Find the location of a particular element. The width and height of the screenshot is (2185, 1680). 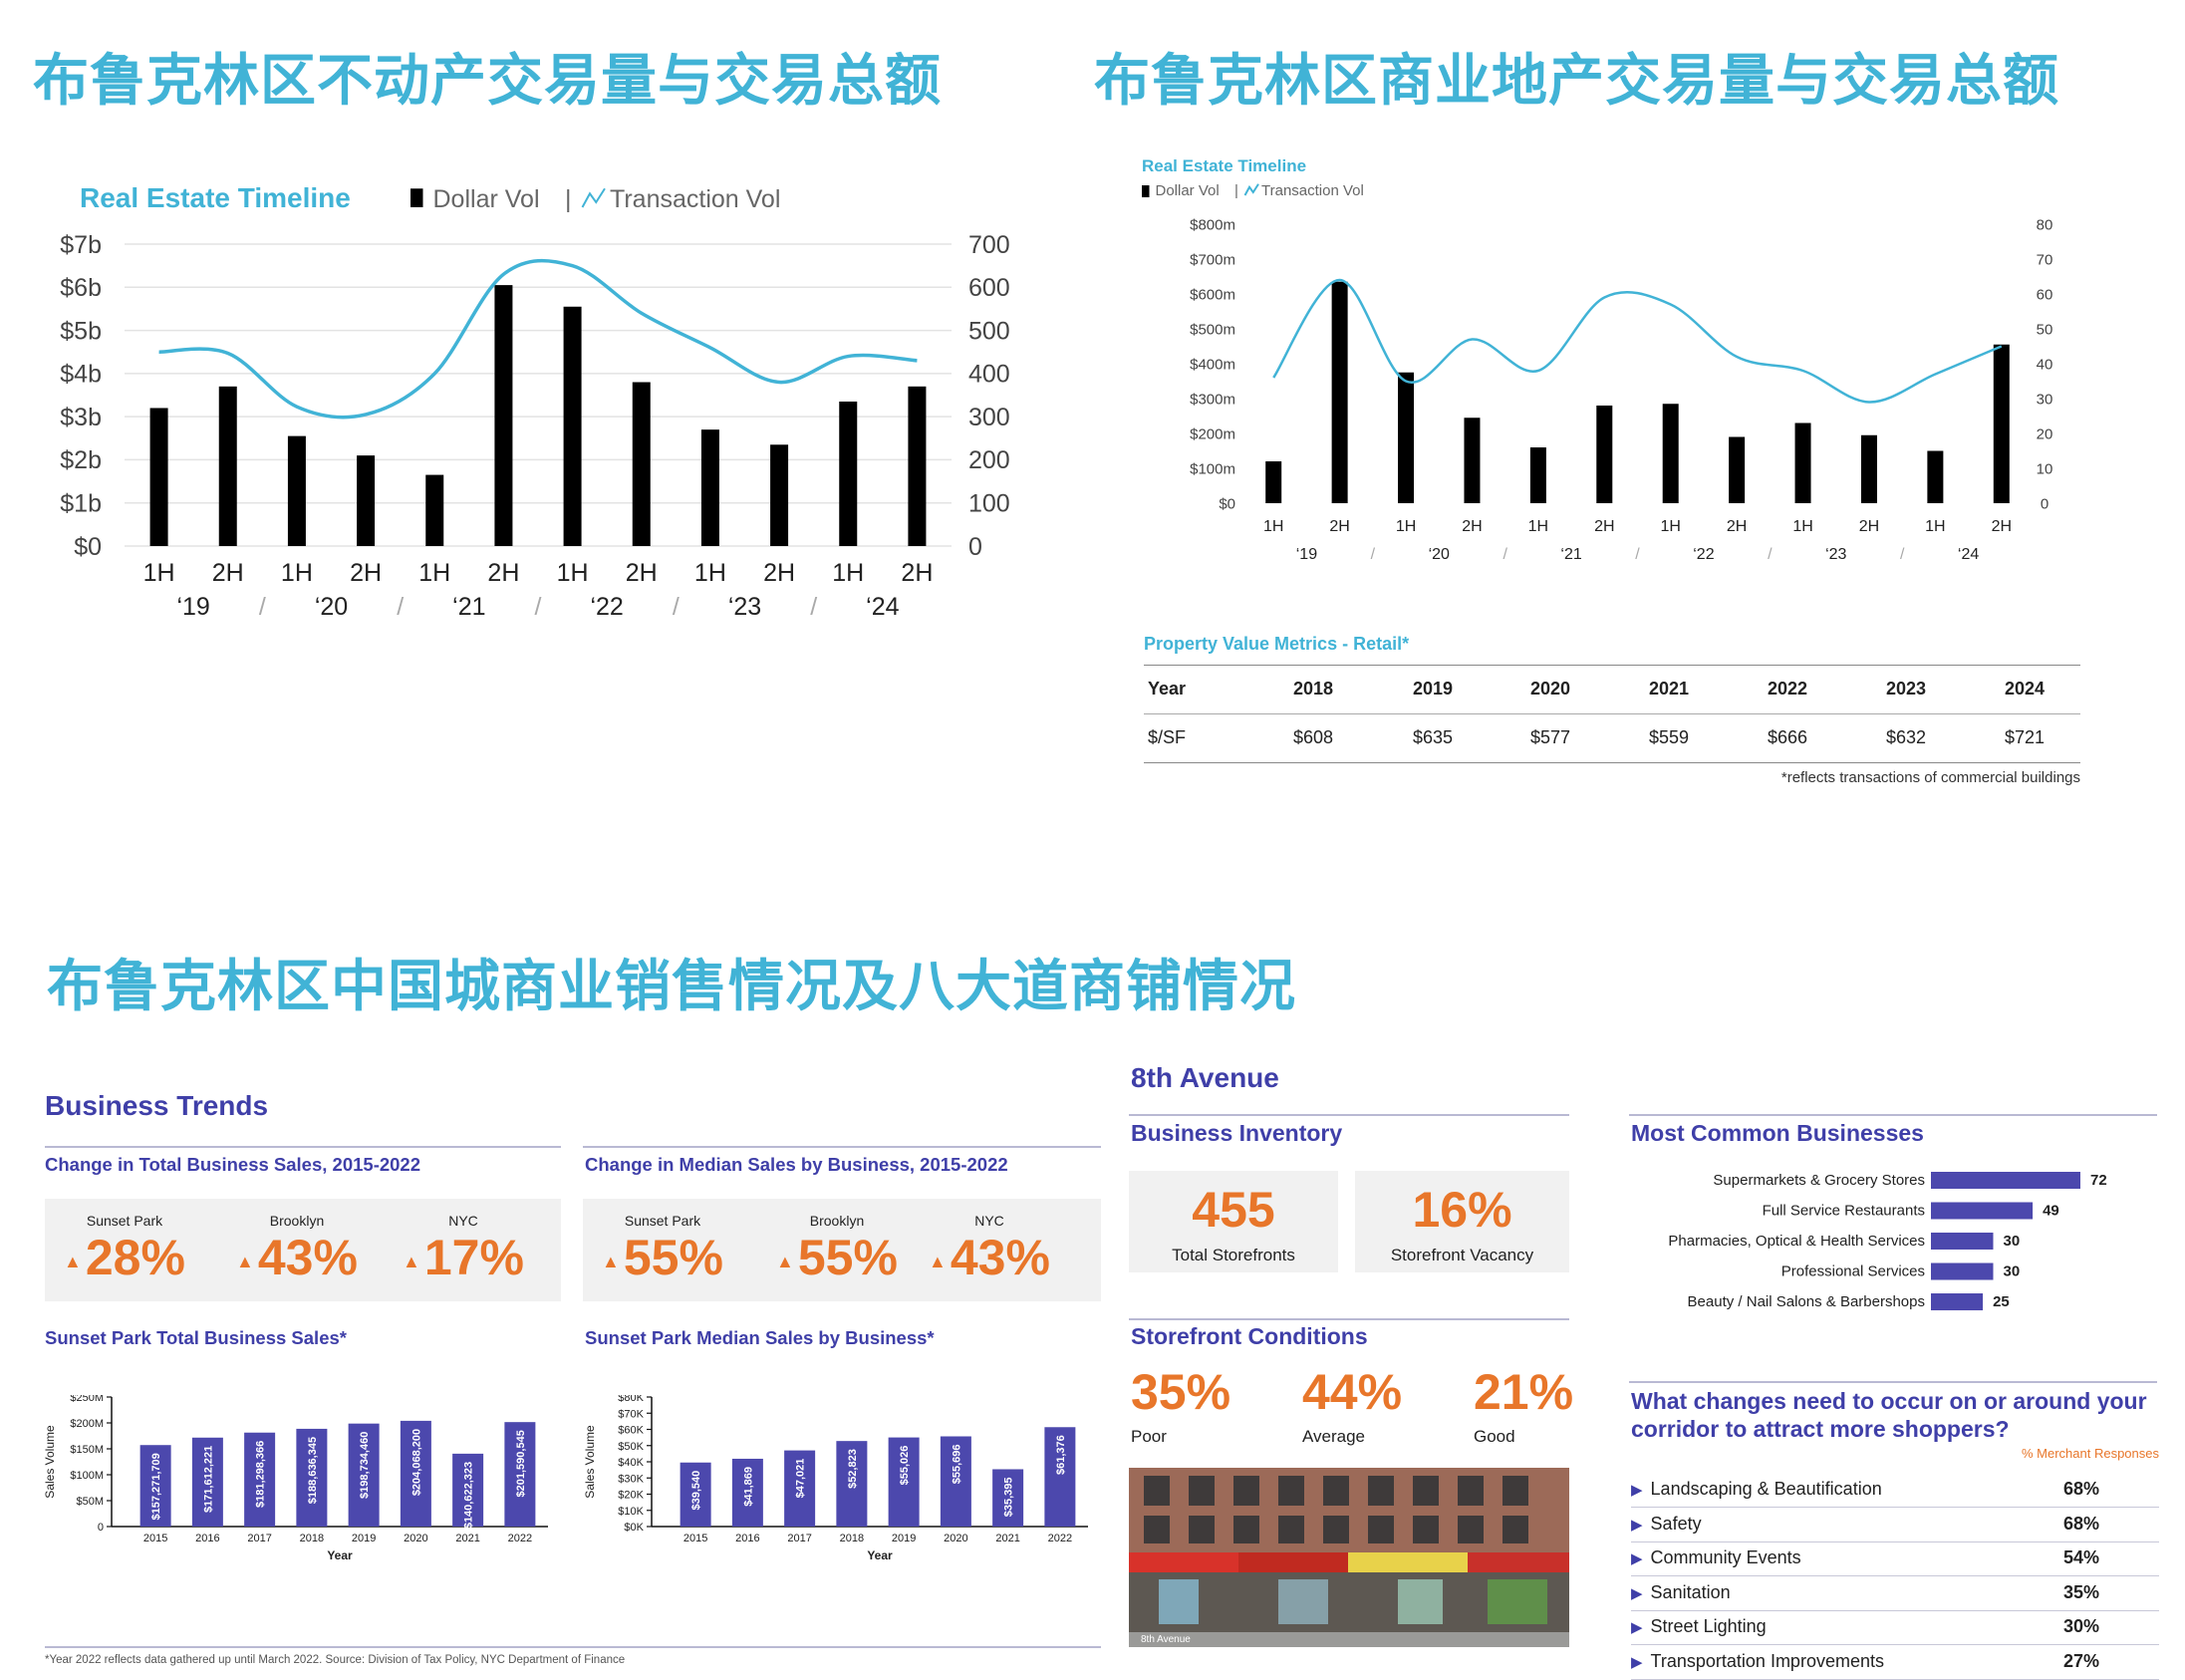

storefront-vacancy-box: 16% Storefront Vacancy is located at coordinates (1462, 1221).